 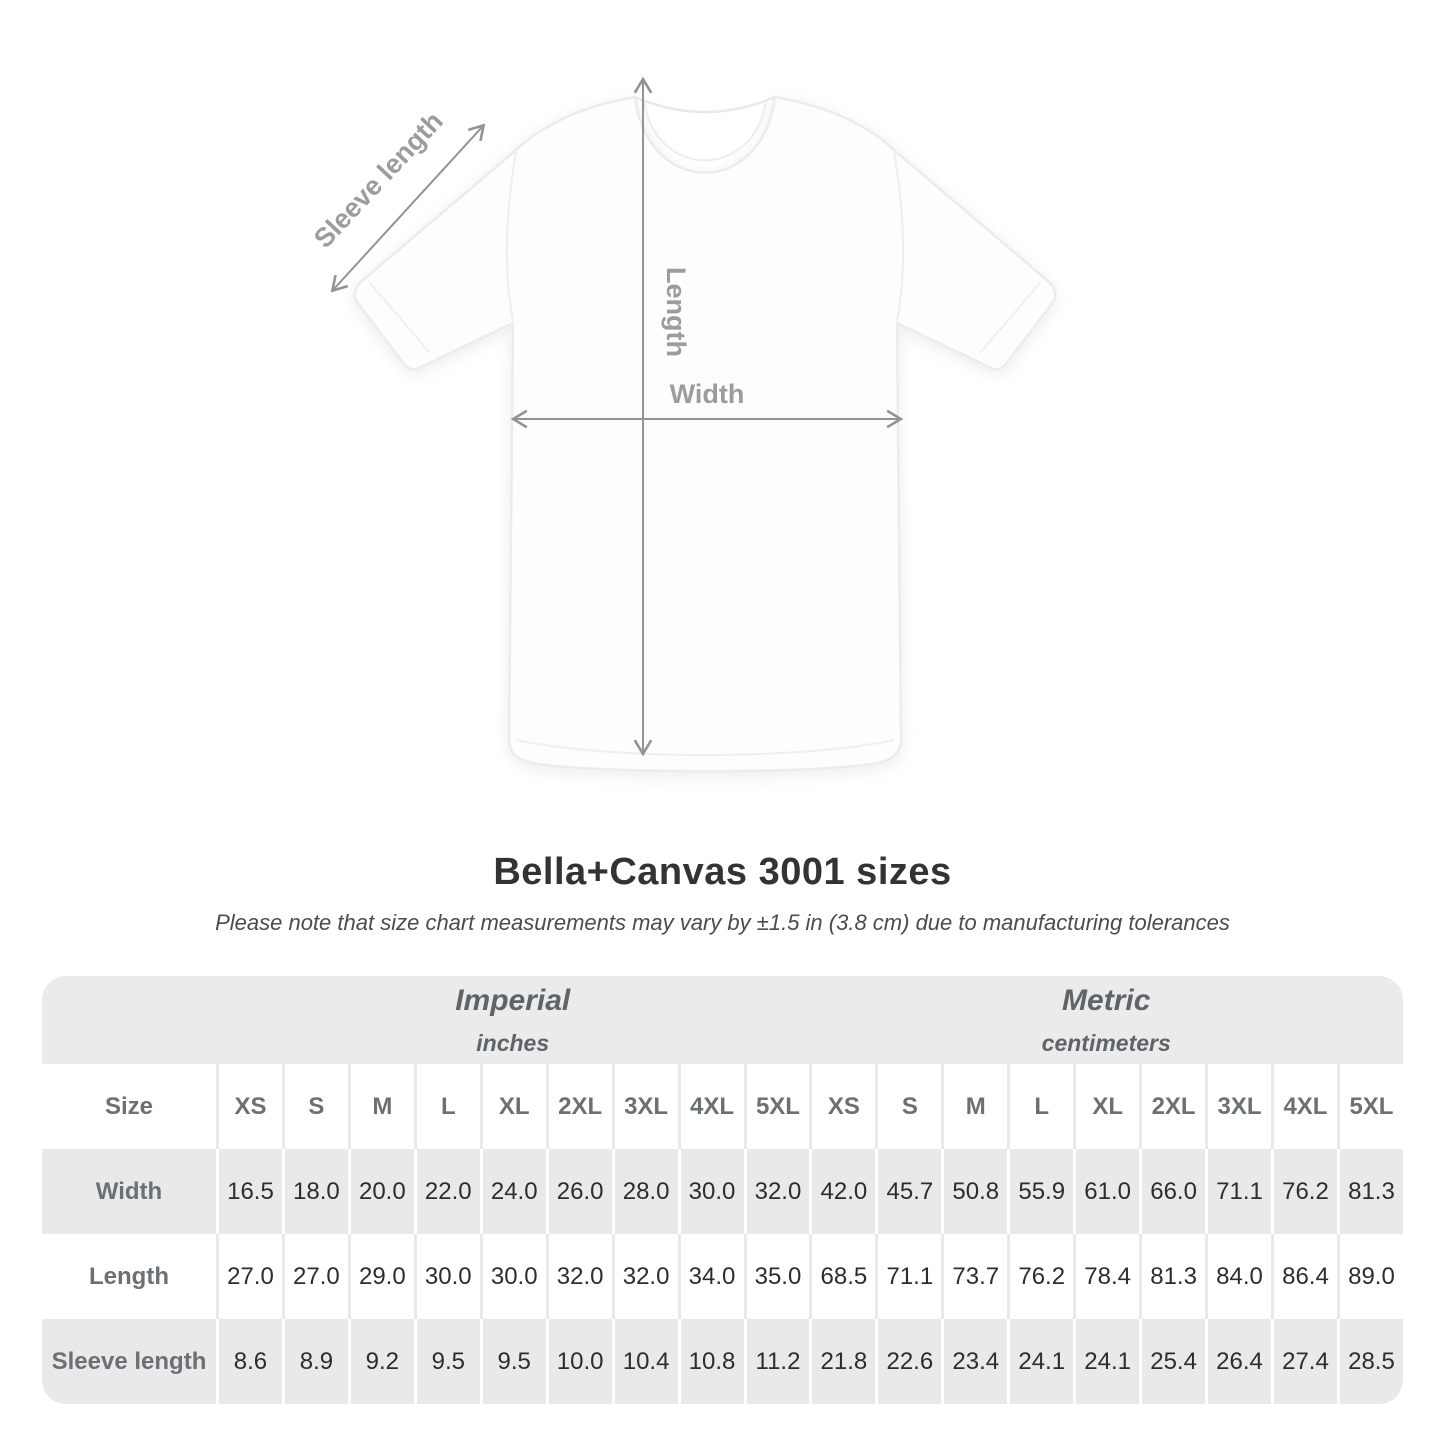 What do you see at coordinates (513, 1020) in the screenshot?
I see `imperial-header-cell: Imperial inches` at bounding box center [513, 1020].